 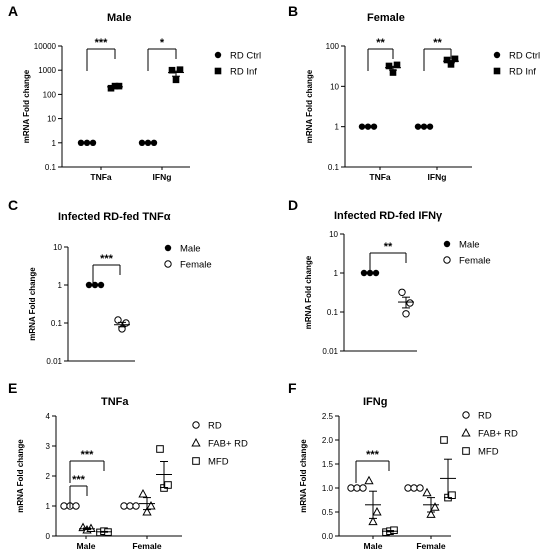 I want to click on panel-a-legend-label: RD Inf, so click(x=243, y=72).